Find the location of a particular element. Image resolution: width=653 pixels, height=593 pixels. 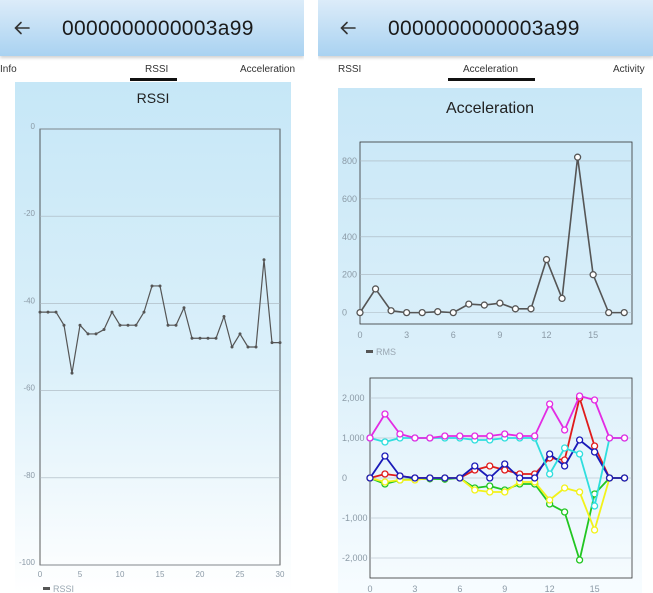

y-tick-label: -20 is located at coordinates (29, 213).